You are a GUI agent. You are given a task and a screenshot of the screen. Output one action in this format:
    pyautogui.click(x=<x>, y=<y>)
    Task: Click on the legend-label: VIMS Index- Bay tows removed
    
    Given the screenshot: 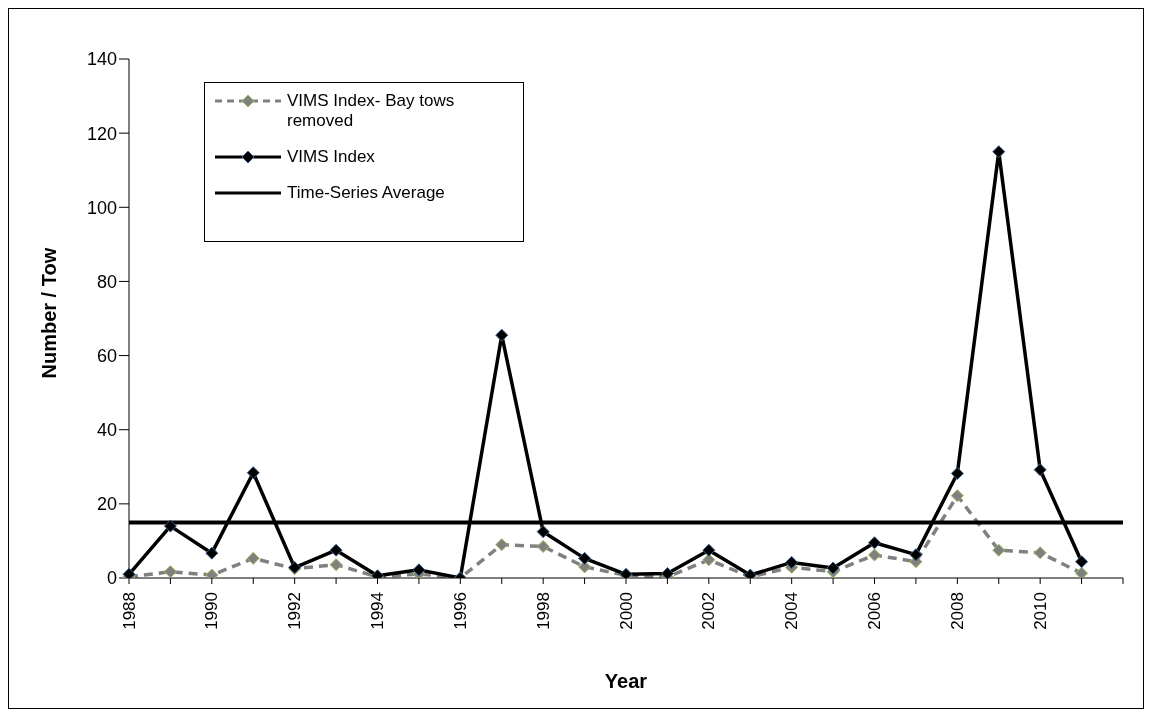 What is the action you would take?
    pyautogui.click(x=371, y=111)
    